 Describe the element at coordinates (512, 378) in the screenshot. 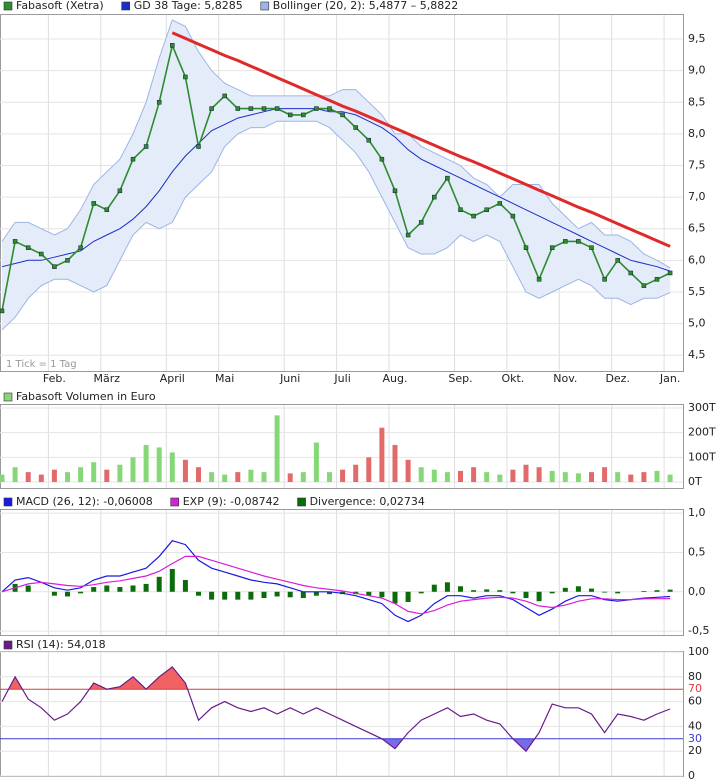

I see `x-tick-label: Okt.` at that location.